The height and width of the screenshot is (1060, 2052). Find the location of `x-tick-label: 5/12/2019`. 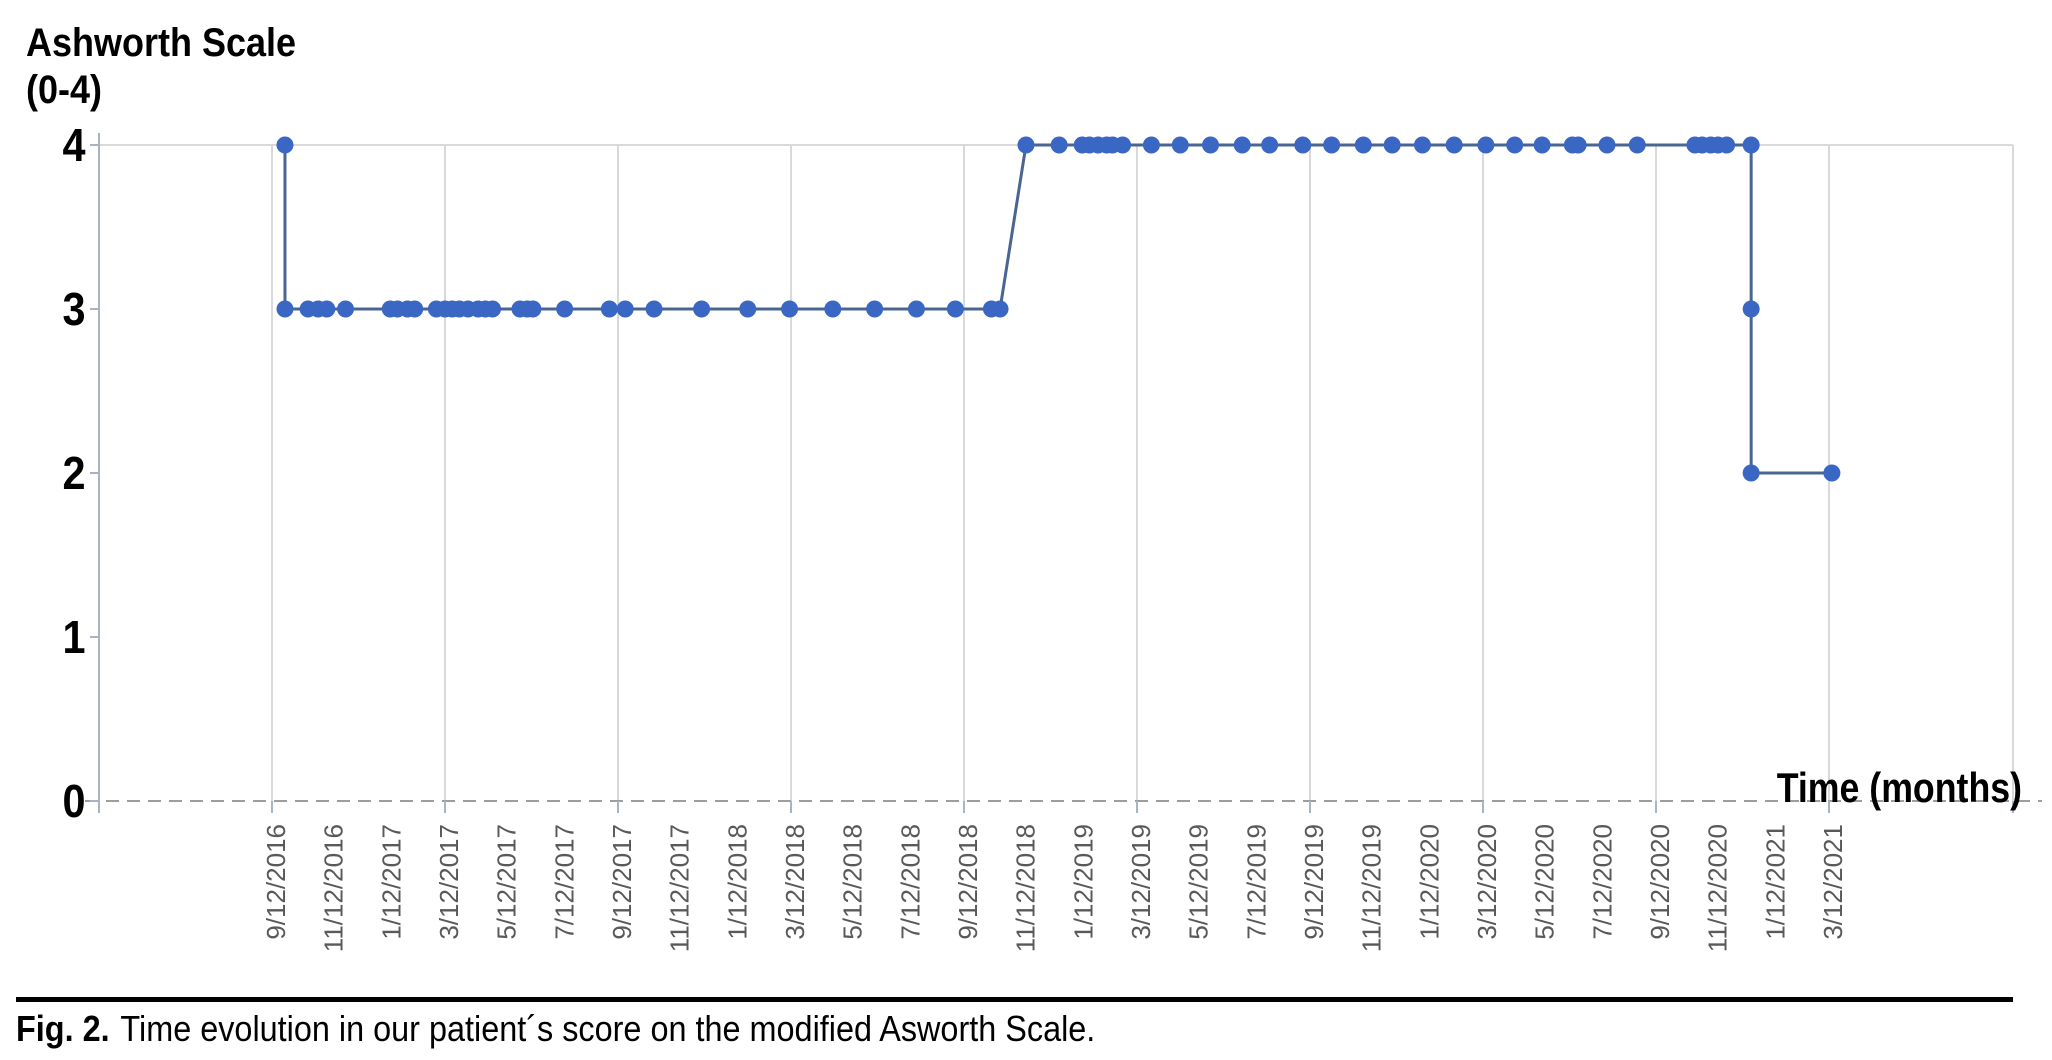

x-tick-label: 5/12/2019 is located at coordinates (1199, 882).